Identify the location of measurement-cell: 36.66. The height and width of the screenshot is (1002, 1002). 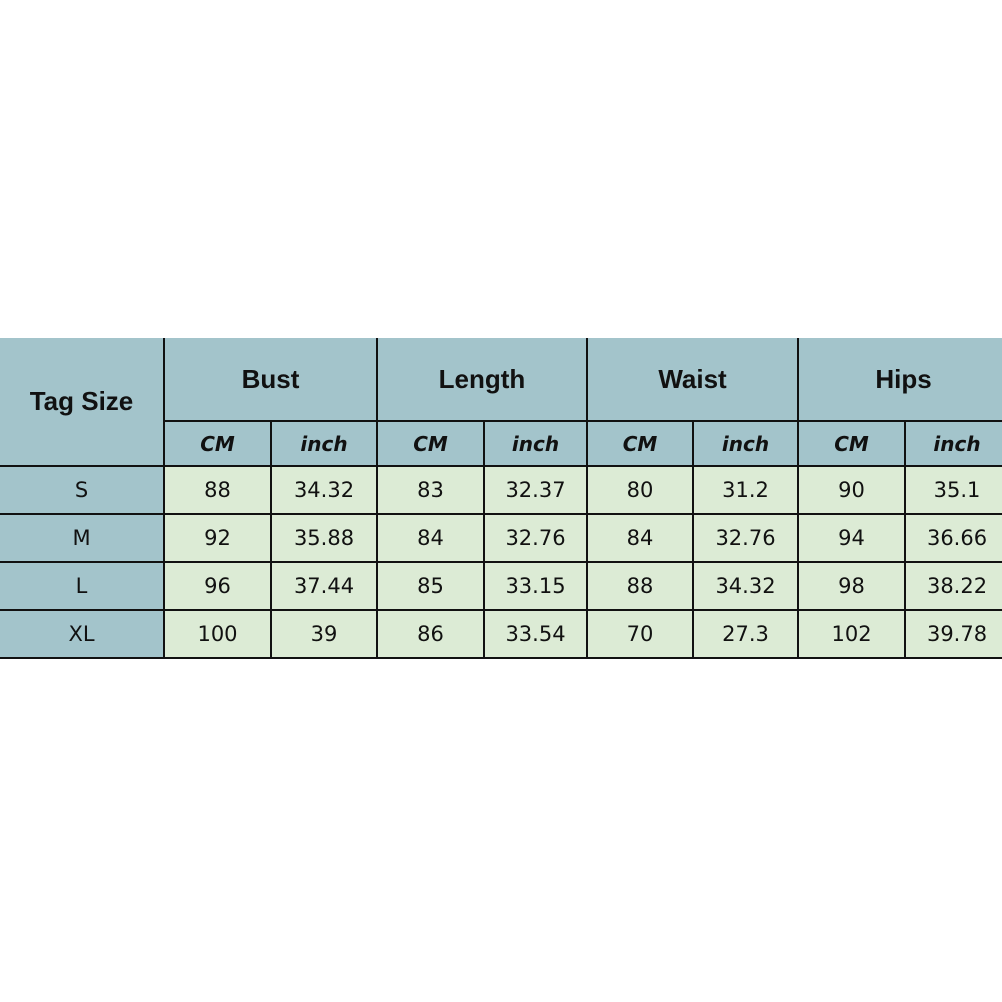
(953, 538).